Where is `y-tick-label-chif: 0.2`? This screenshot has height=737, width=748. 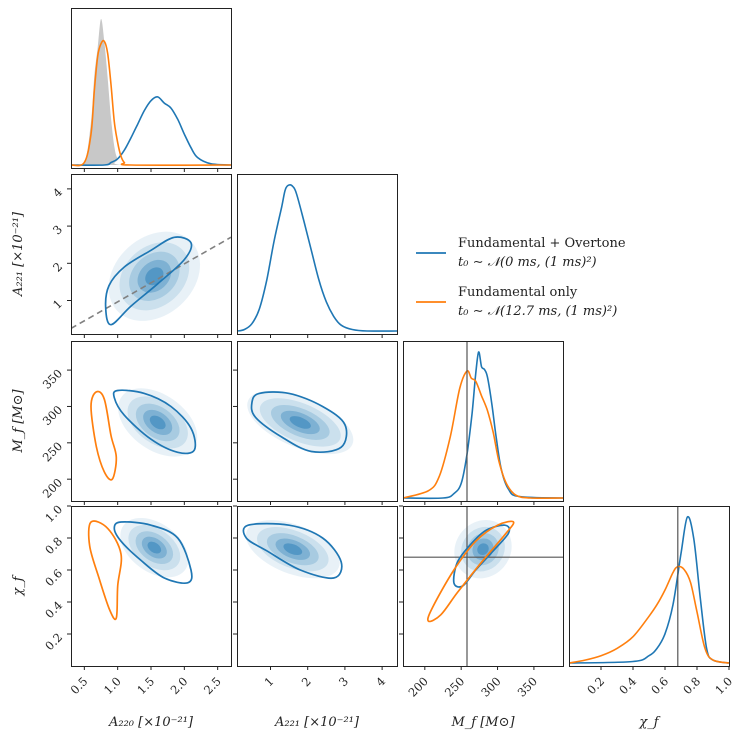 y-tick-label-chif: 0.2 is located at coordinates (53, 641).